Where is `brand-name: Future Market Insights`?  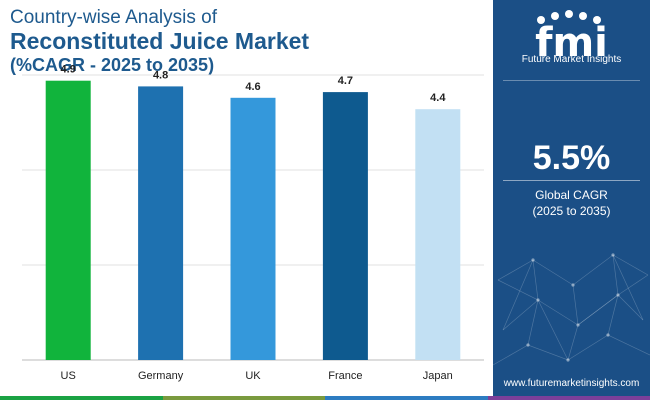 brand-name: Future Market Insights is located at coordinates (571, 59).